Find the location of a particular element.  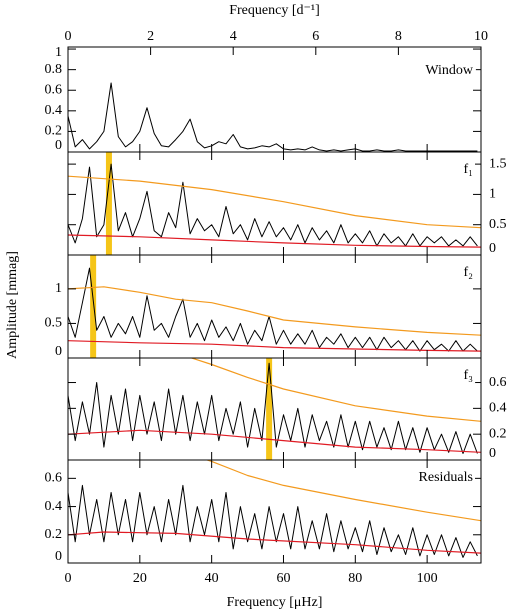

panel-label: Window is located at coordinates (449, 70).